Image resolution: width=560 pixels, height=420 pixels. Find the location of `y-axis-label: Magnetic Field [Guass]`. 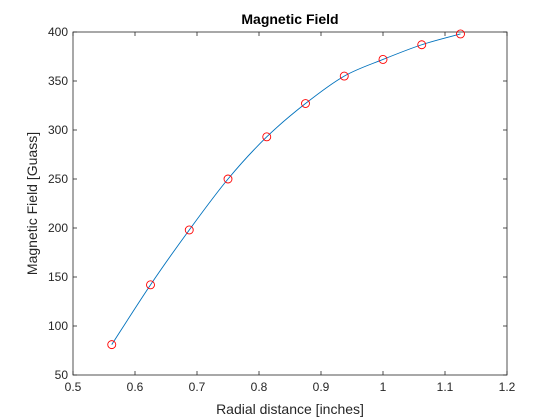

y-axis-label: Magnetic Field [Guass] is located at coordinates (32, 203).